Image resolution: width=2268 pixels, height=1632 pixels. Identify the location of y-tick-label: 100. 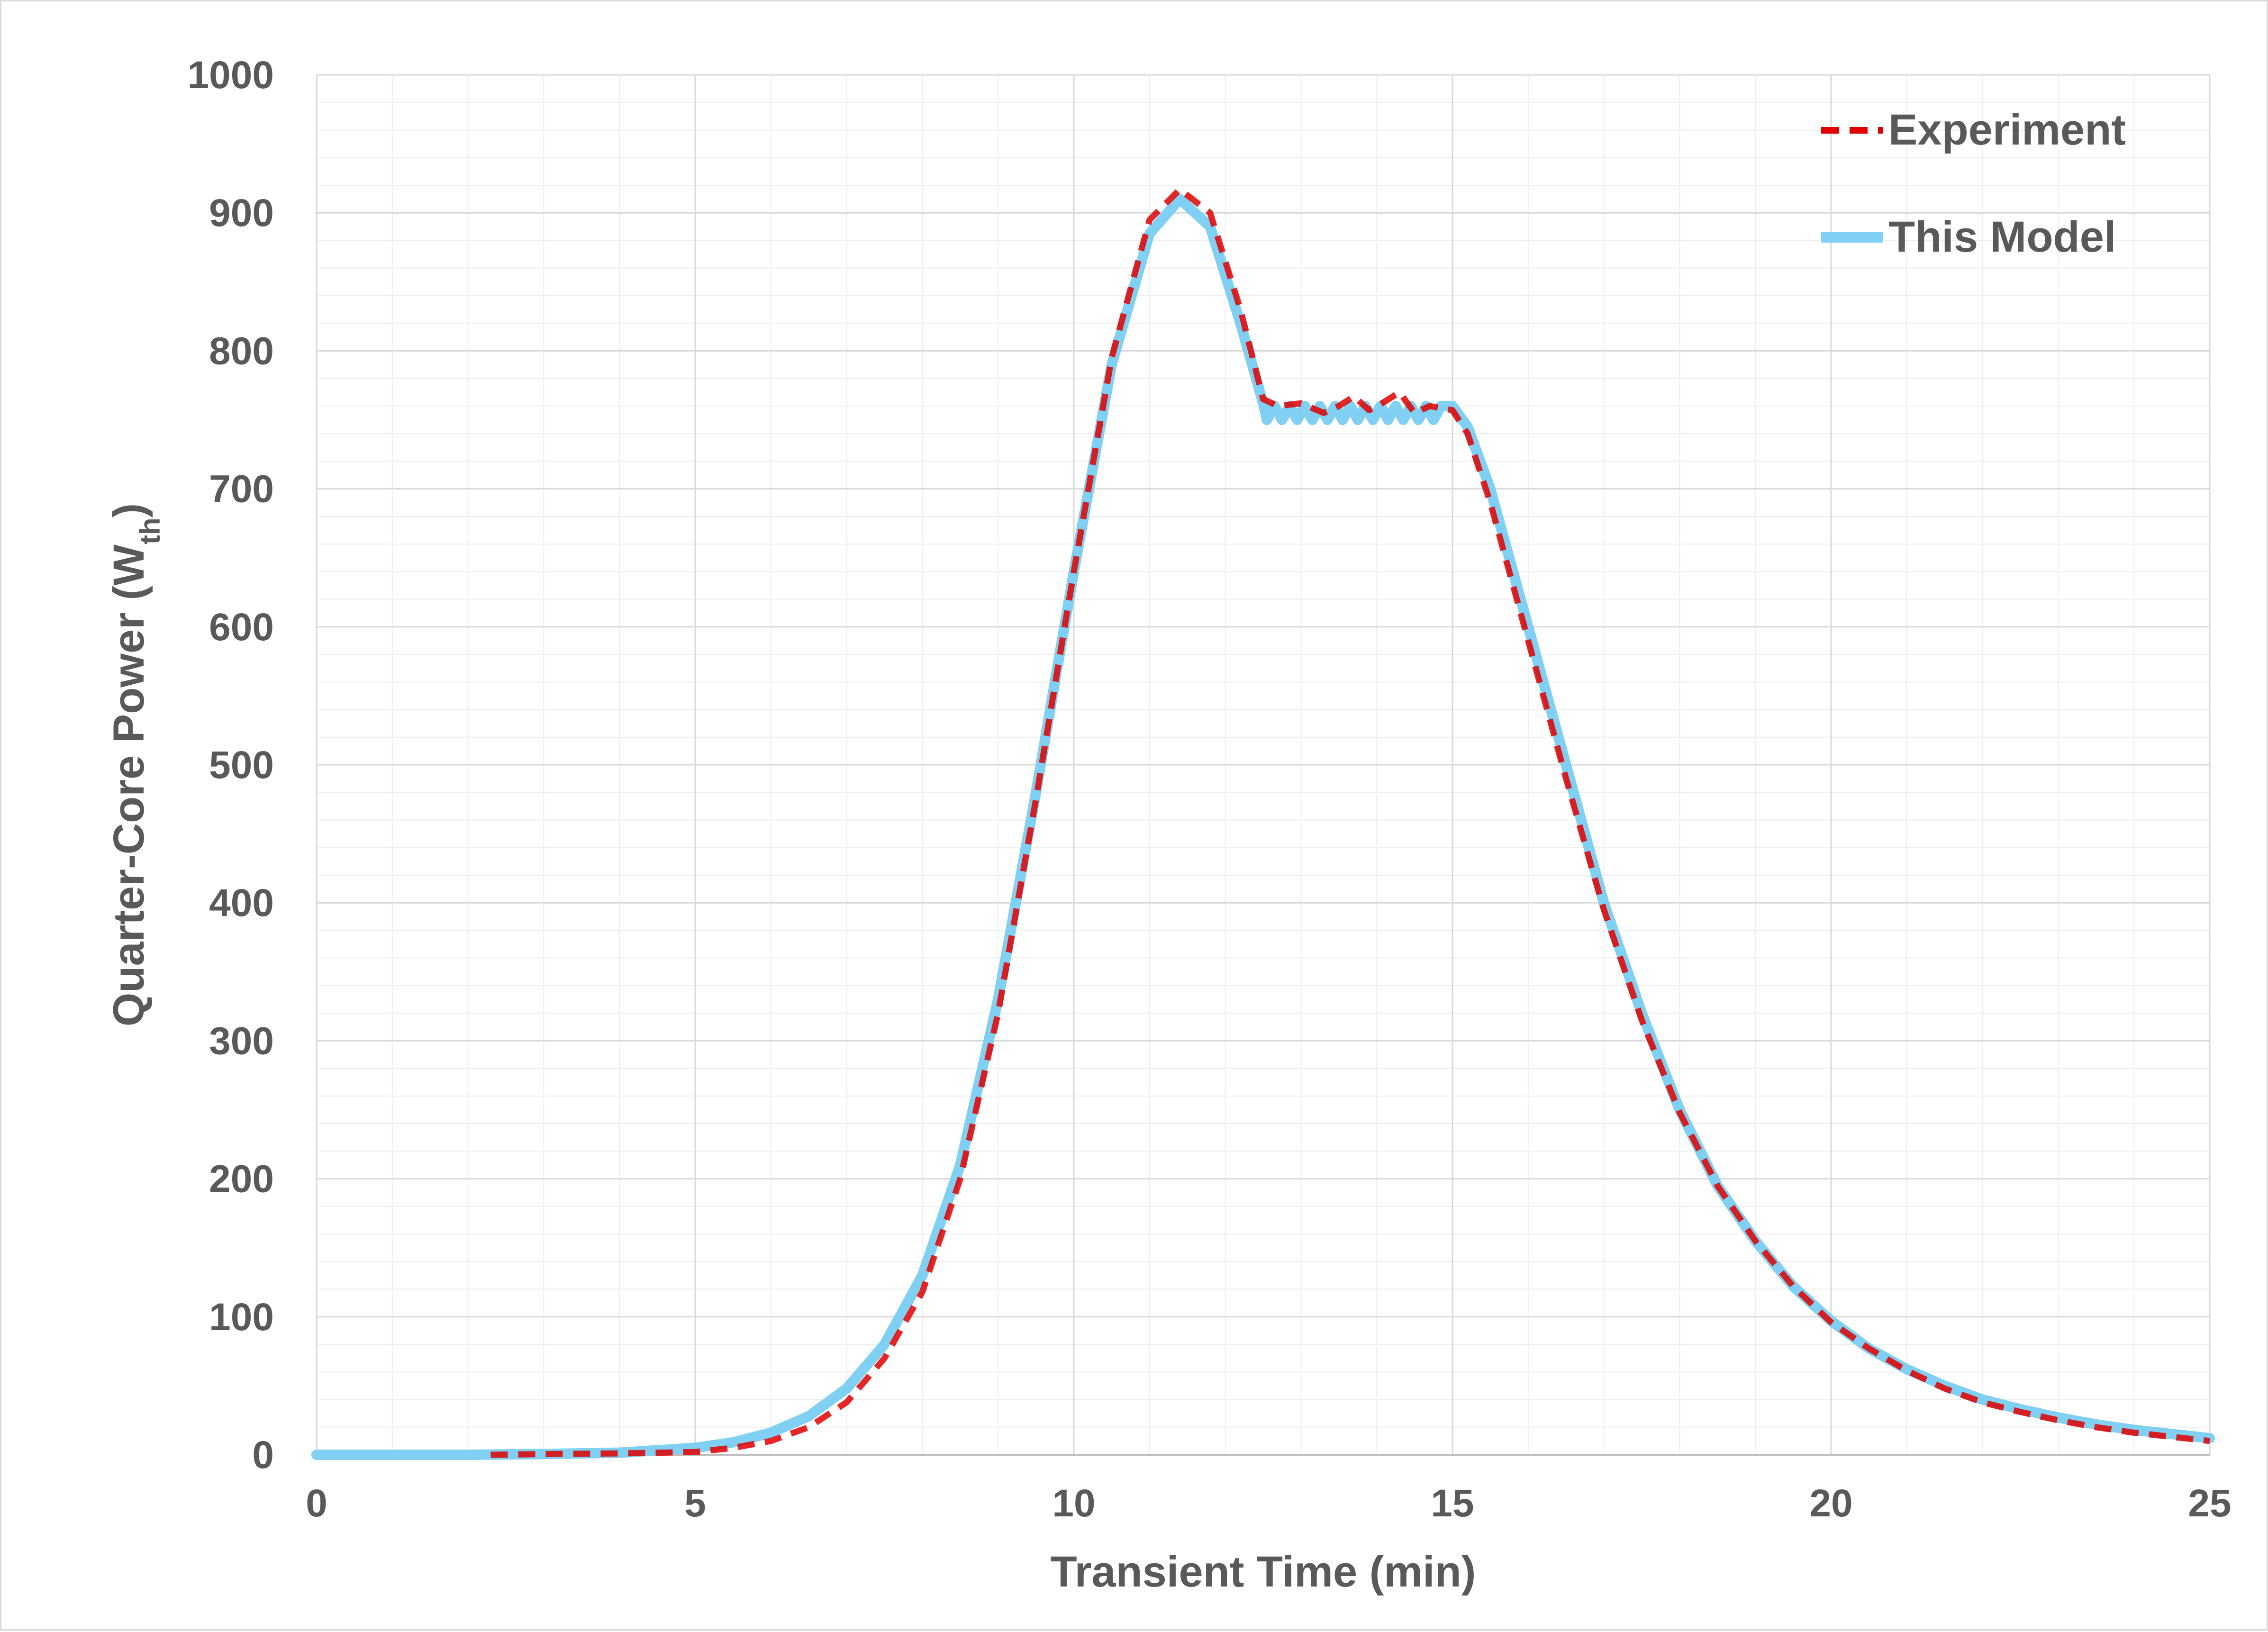
(241, 1317).